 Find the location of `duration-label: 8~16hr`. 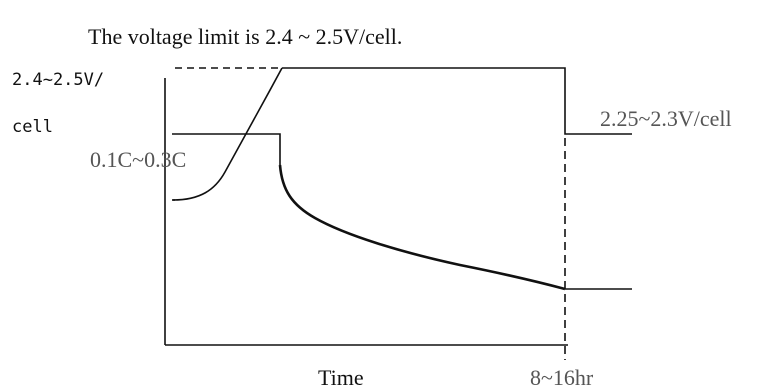

duration-label: 8~16hr is located at coordinates (562, 377).